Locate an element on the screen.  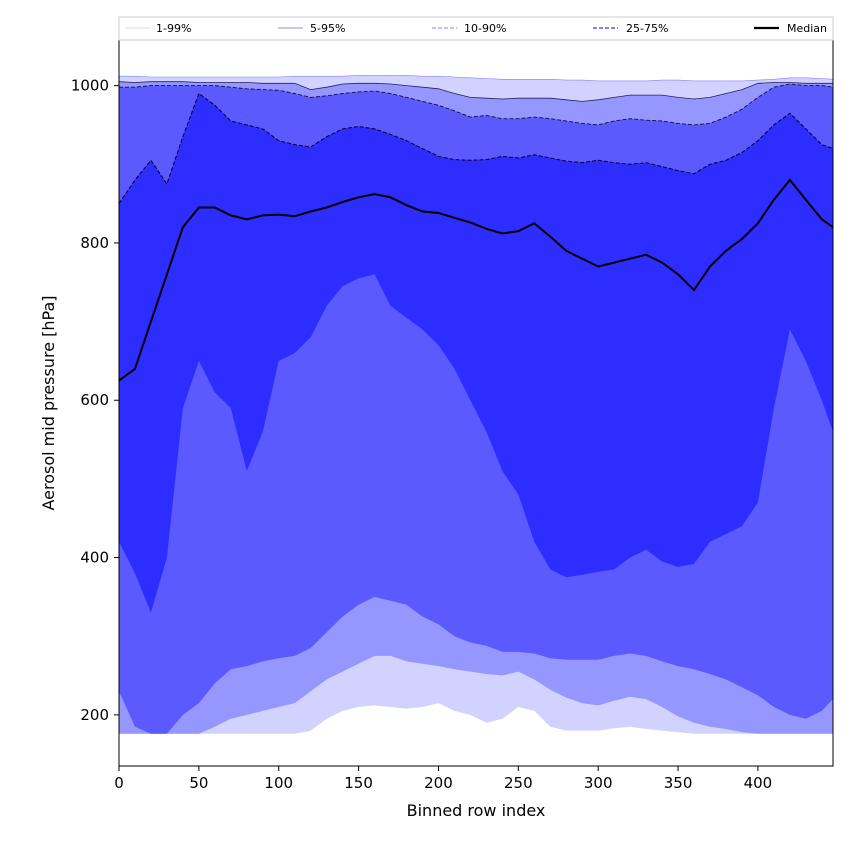
legend-items: 1-99% 5-95% 10-90% 25-75% Median is located at coordinates (476, 28).